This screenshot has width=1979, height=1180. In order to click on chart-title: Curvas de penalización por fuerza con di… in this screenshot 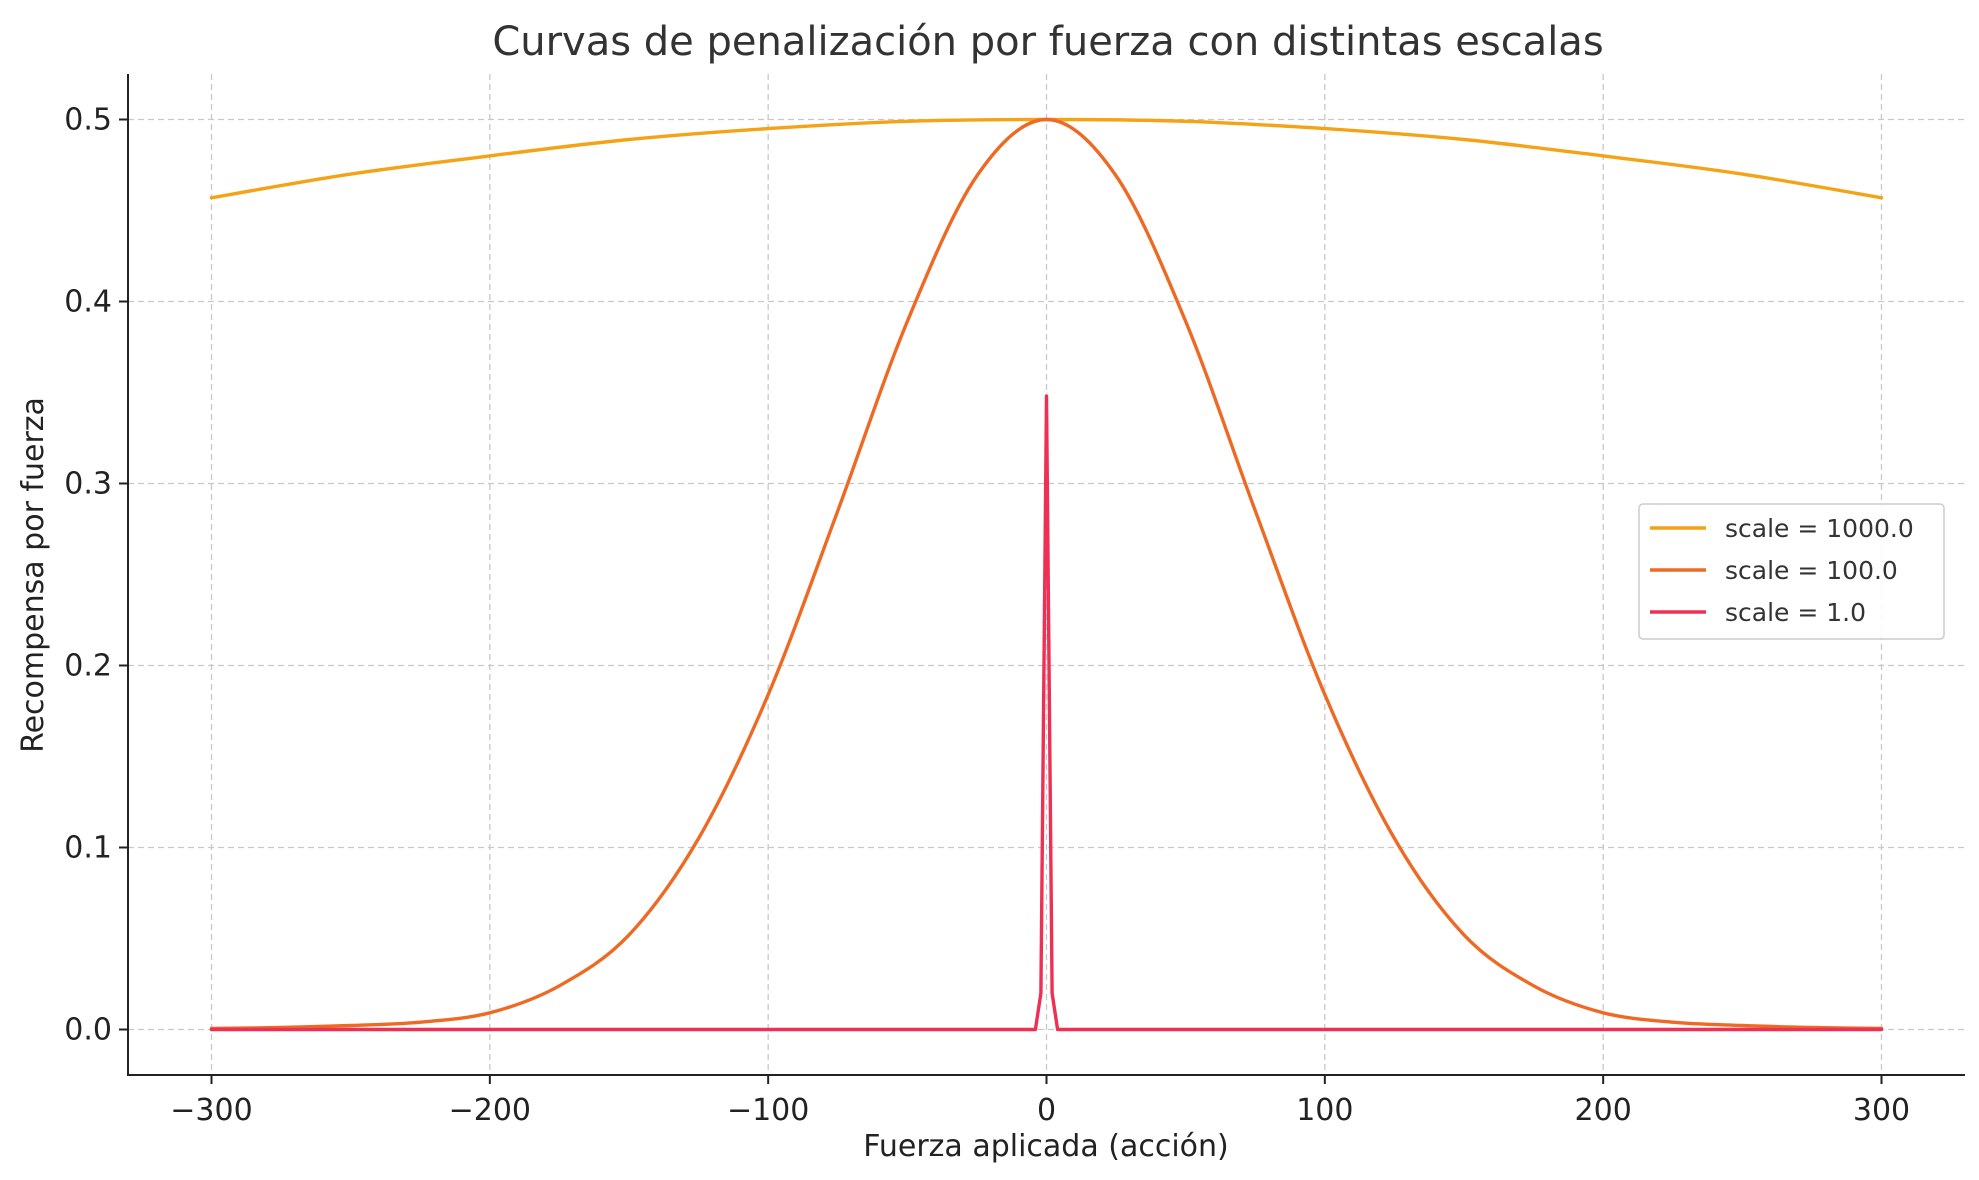, I will do `click(1047, 42)`.